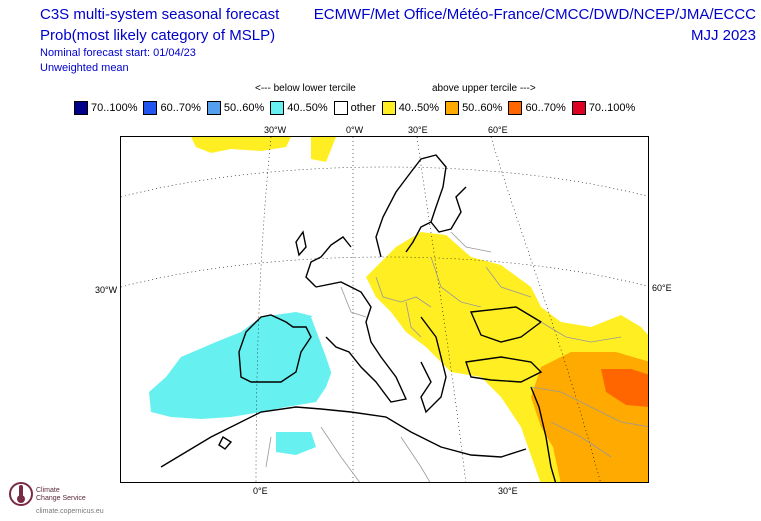  I want to click on title-line2: Prob(most likely category of MSLP), so click(158, 35).